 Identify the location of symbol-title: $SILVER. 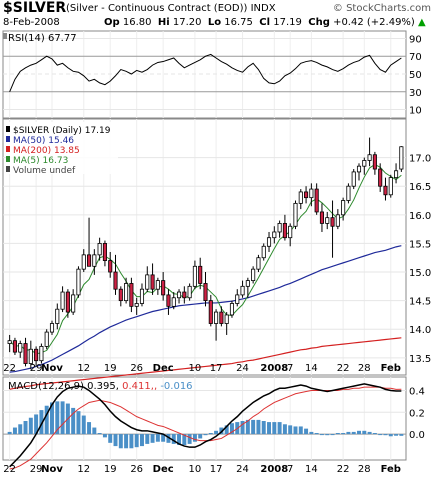
(35, 8).